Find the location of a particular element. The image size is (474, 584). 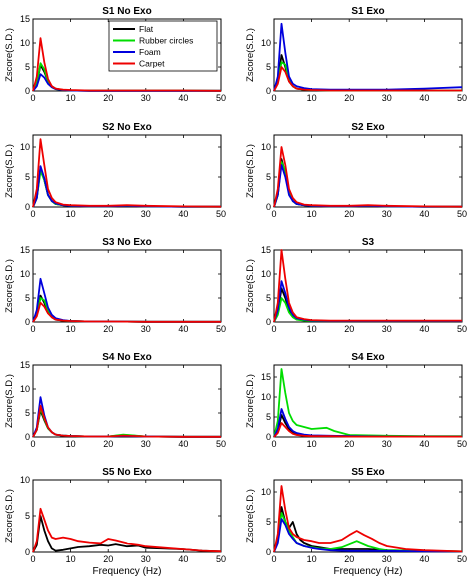

subplot: S3 0 10 20 30 40 50 0 5 10 15 Zscore(S.D.) is located at coordinates (356, 285).